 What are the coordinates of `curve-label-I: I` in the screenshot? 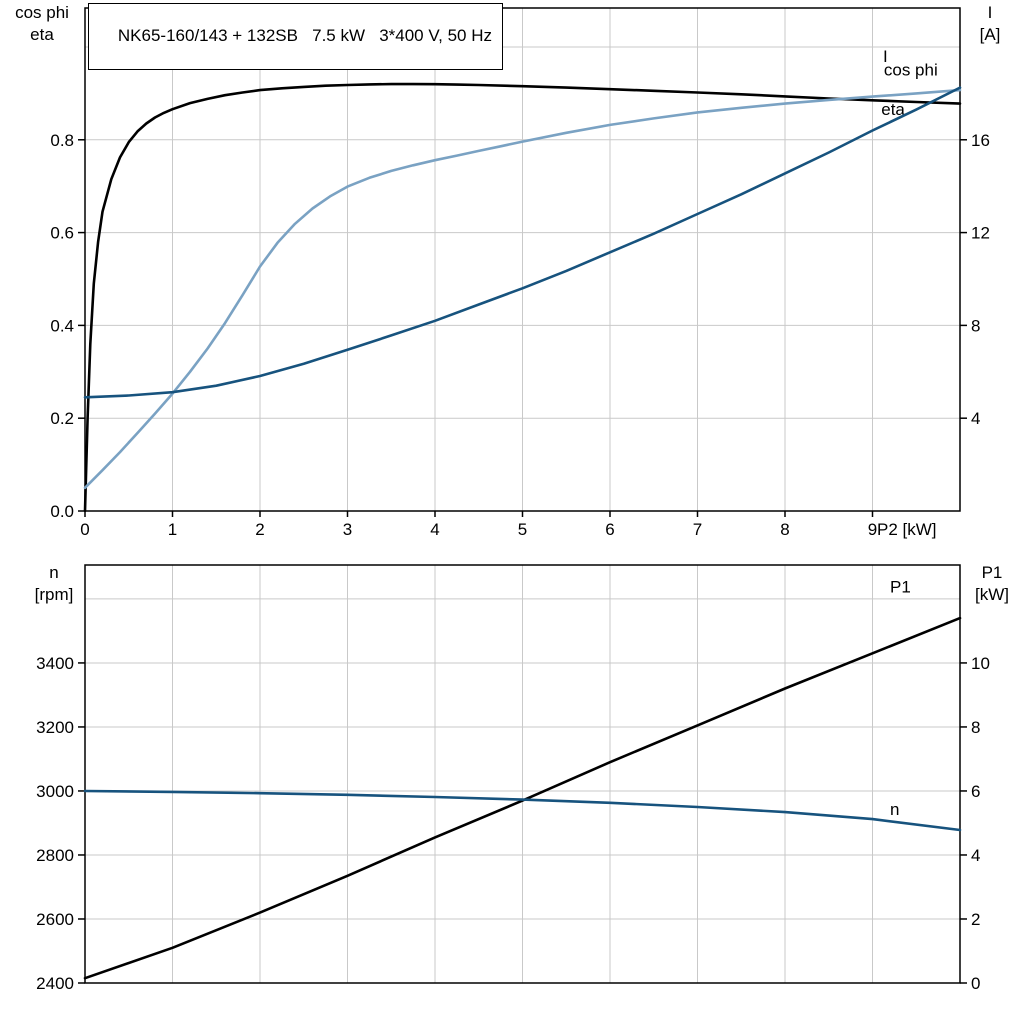 It's located at (885, 56).